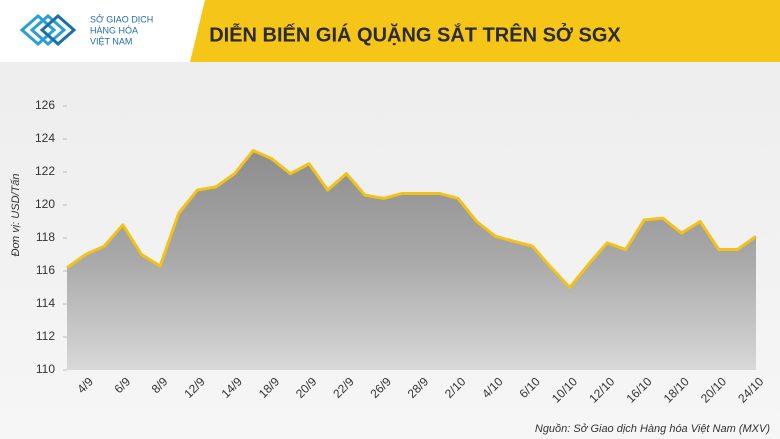 The height and width of the screenshot is (439, 780). I want to click on logo-text: SỞ GIAO DỊCH, so click(121, 18).